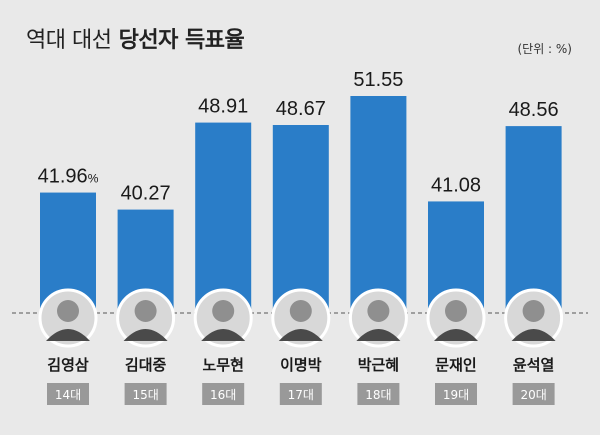 The width and height of the screenshot is (600, 435). What do you see at coordinates (378, 80) in the screenshot?
I see `value-label-5: 51.55` at bounding box center [378, 80].